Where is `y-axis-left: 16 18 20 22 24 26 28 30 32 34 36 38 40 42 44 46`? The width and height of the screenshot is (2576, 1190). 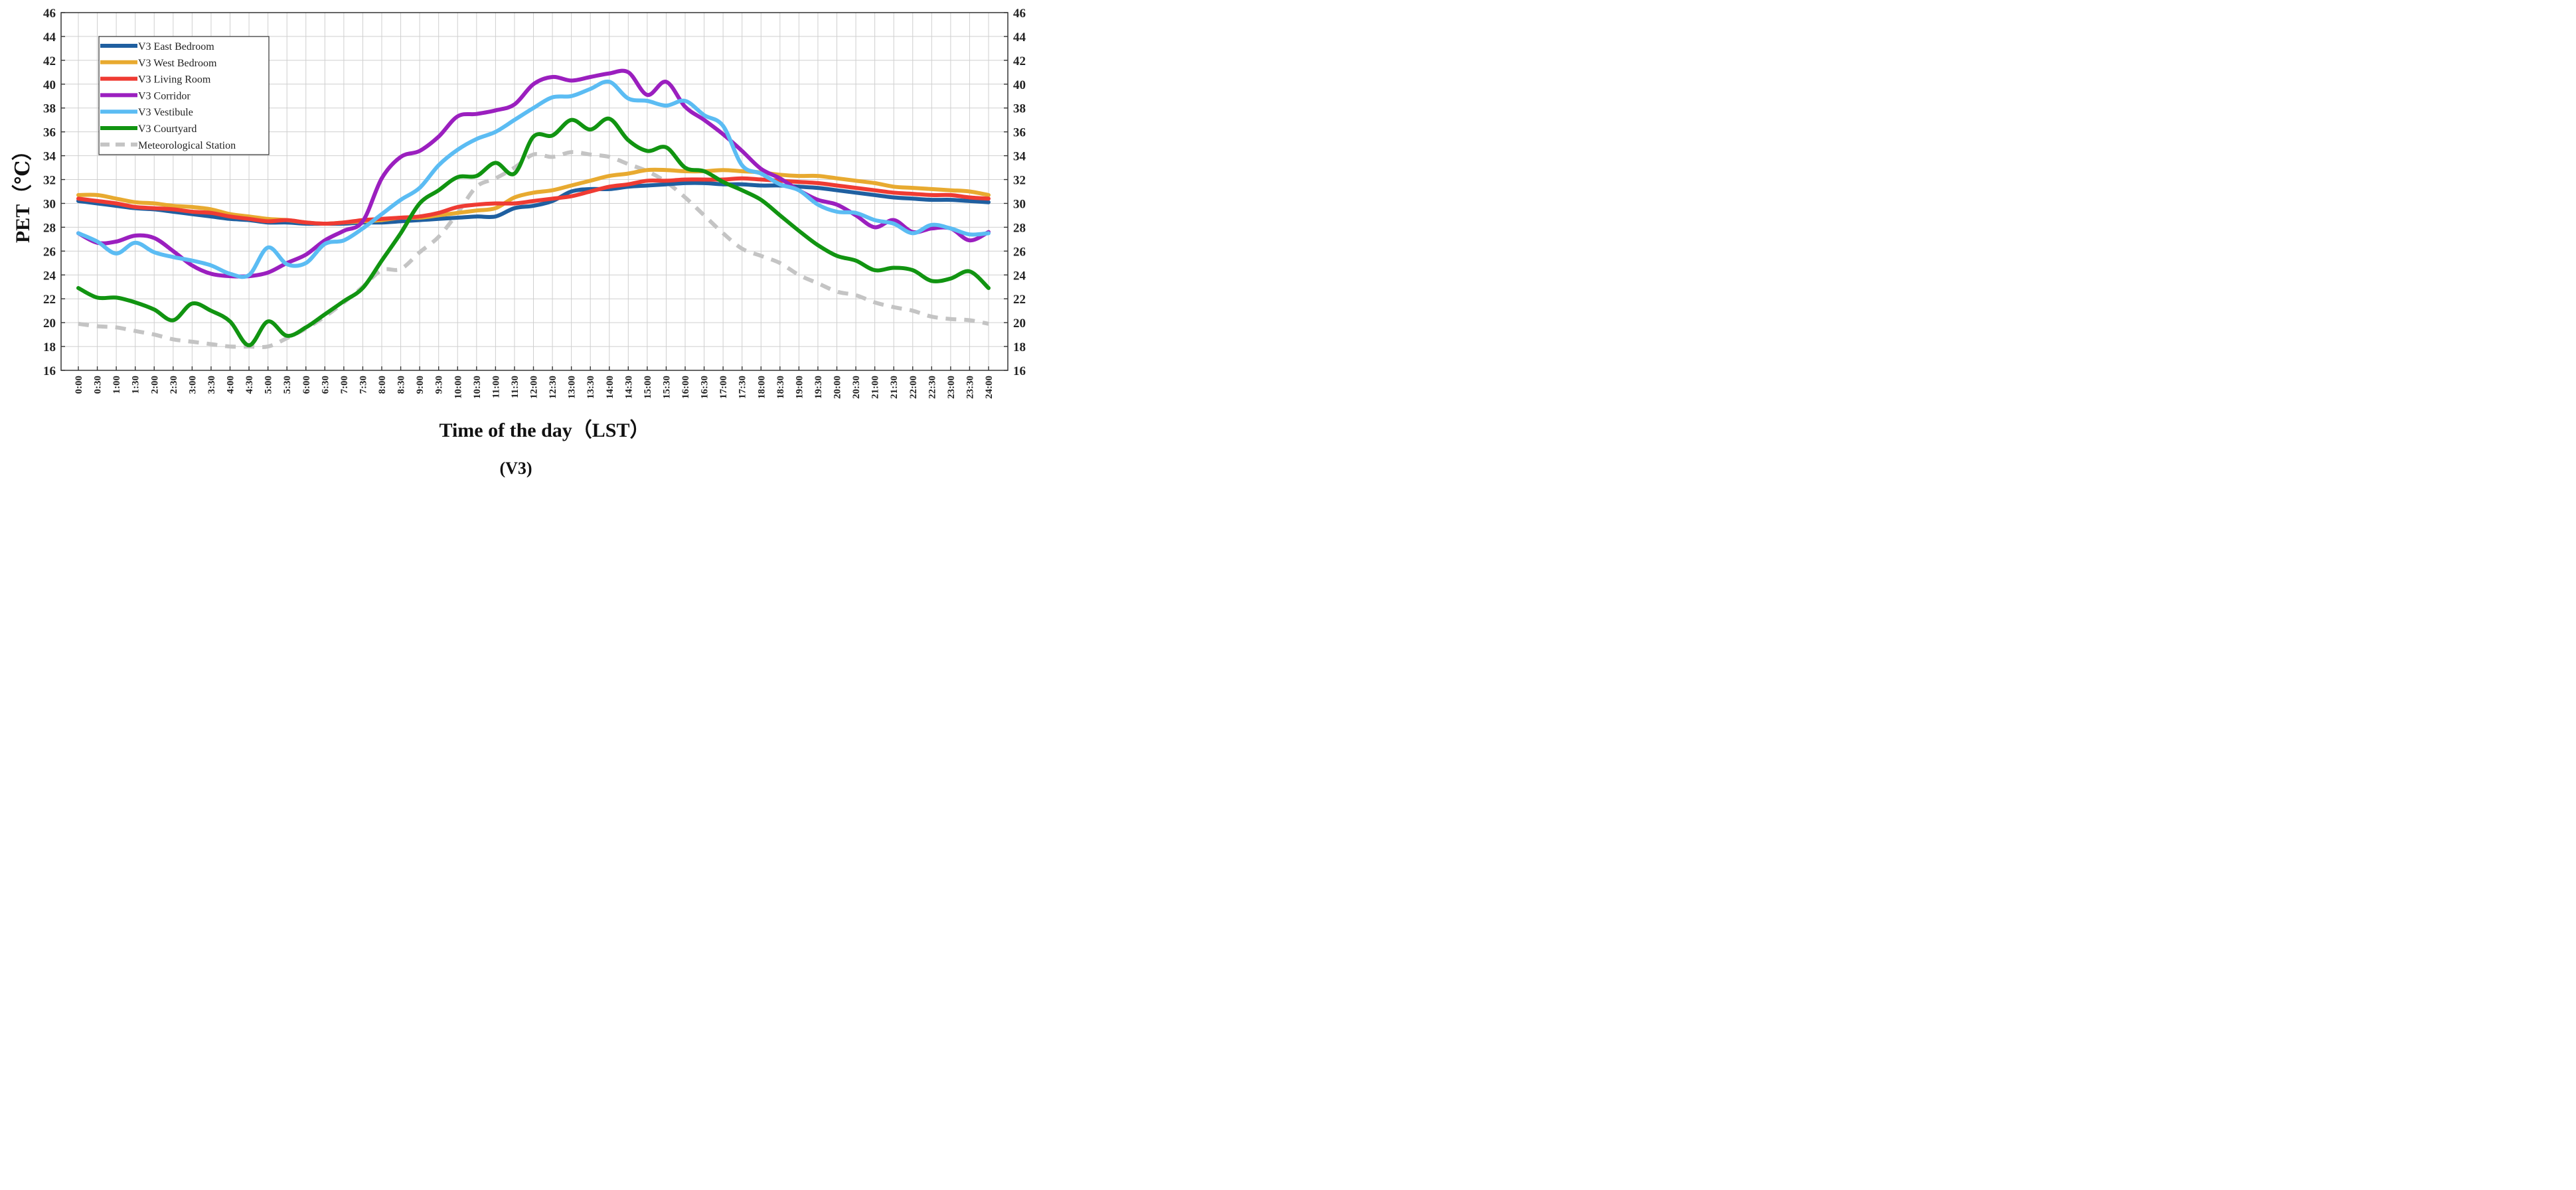 y-axis-left: 16 18 20 22 24 26 28 30 32 34 36 38 40 42 44 46 is located at coordinates (54, 193).